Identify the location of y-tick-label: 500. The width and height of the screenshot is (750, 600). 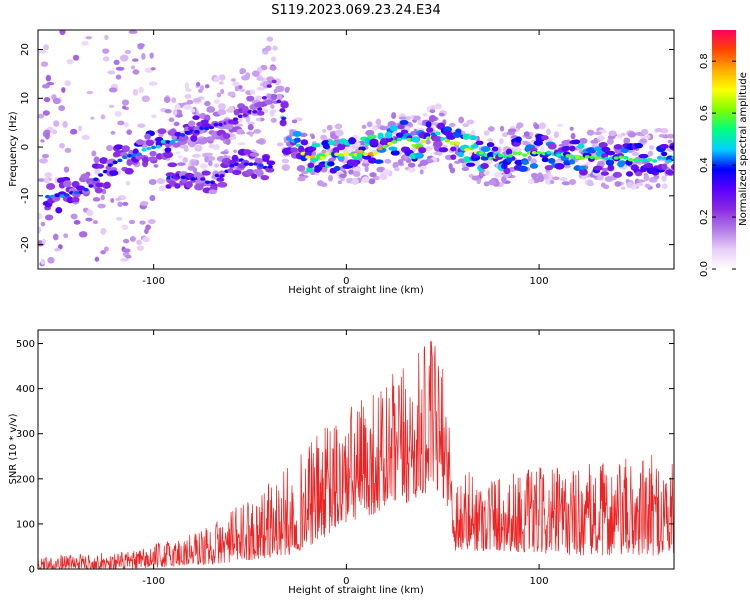
(25, 344).